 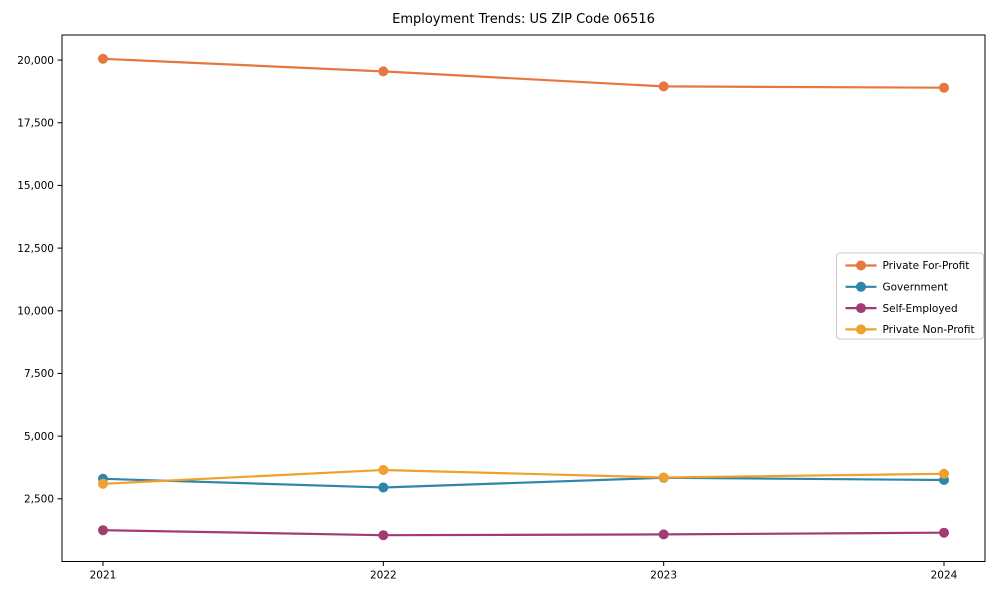 What do you see at coordinates (663, 86) in the screenshot?
I see `data-point-private-for-profit-2023` at bounding box center [663, 86].